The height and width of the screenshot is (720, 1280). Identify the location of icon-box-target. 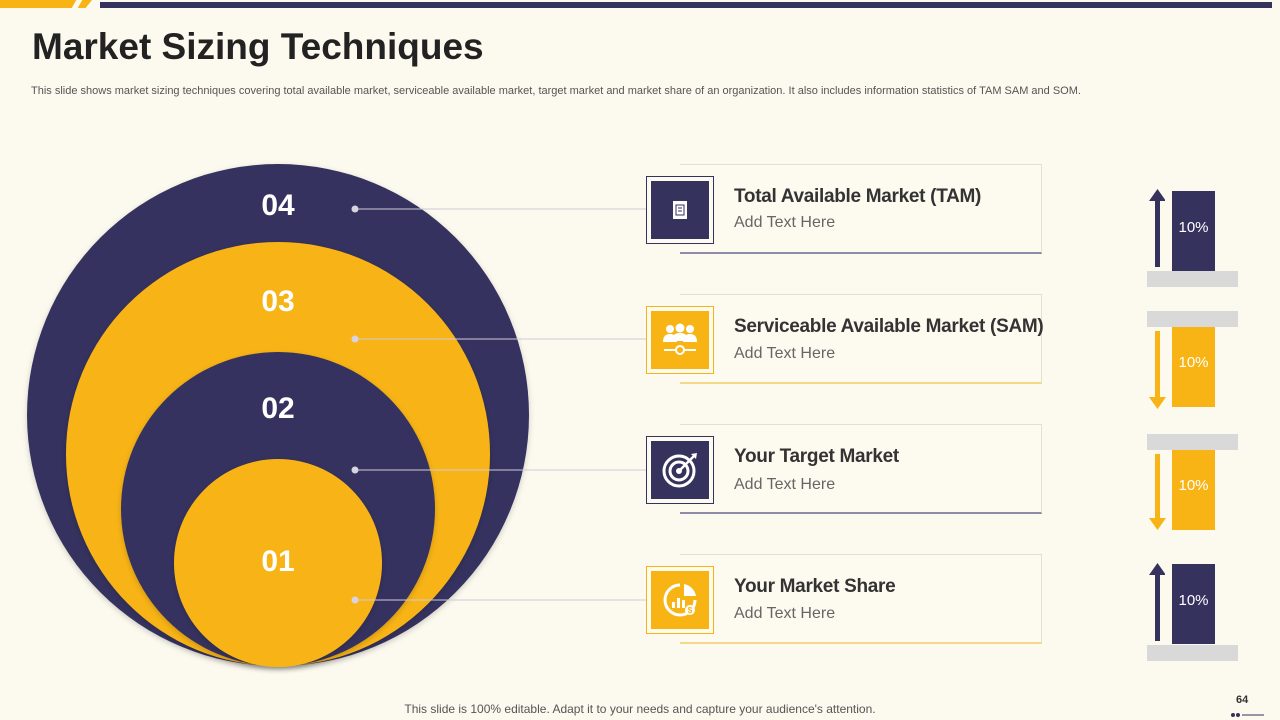
(680, 470).